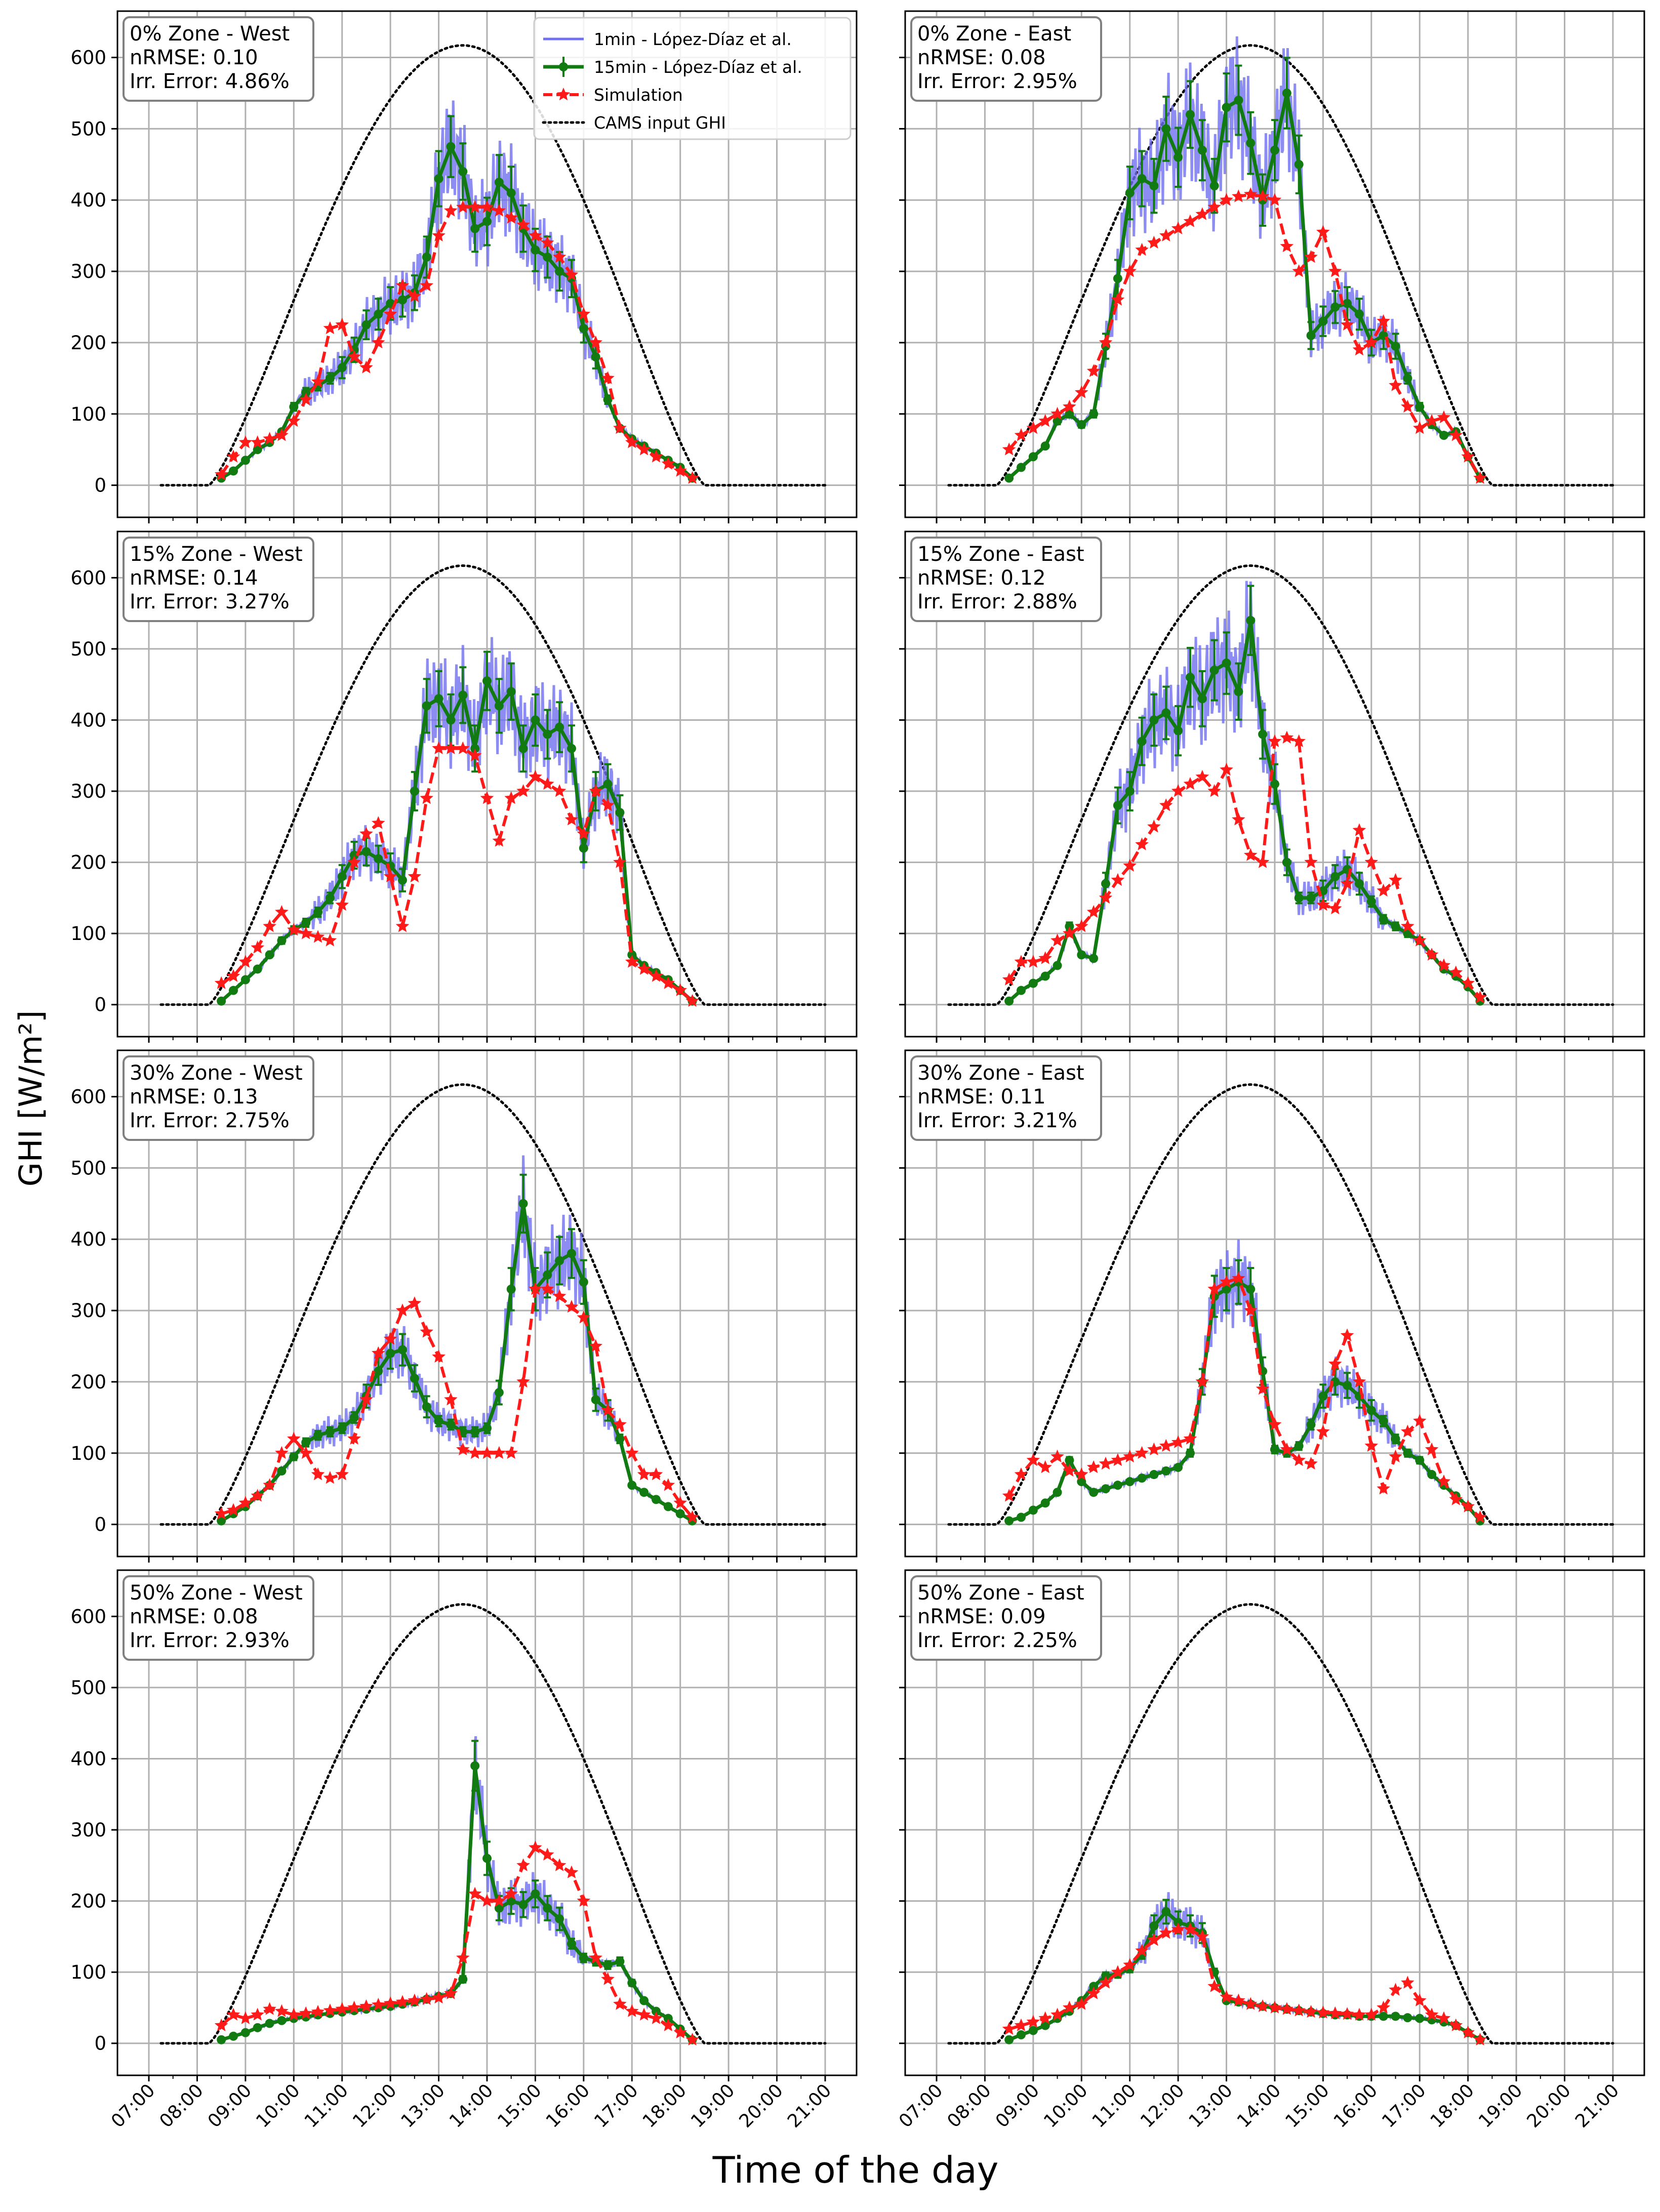  Describe the element at coordinates (638, 95) in the screenshot. I see `legend-label: Simulation` at that location.